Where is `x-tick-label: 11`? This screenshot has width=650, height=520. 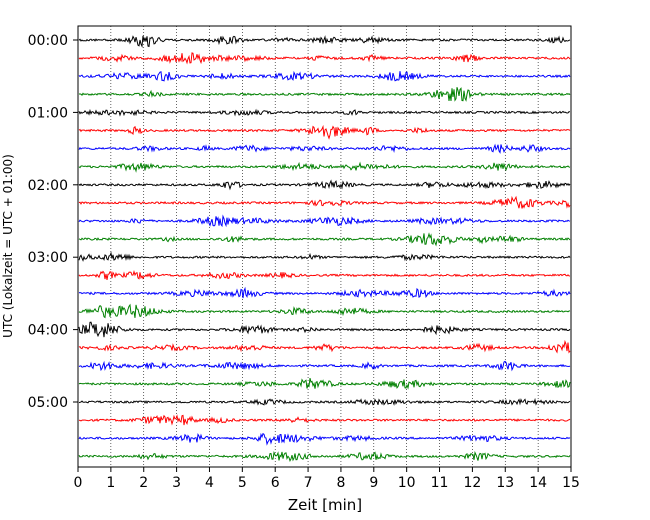 x-tick-label: 11 is located at coordinates (440, 483).